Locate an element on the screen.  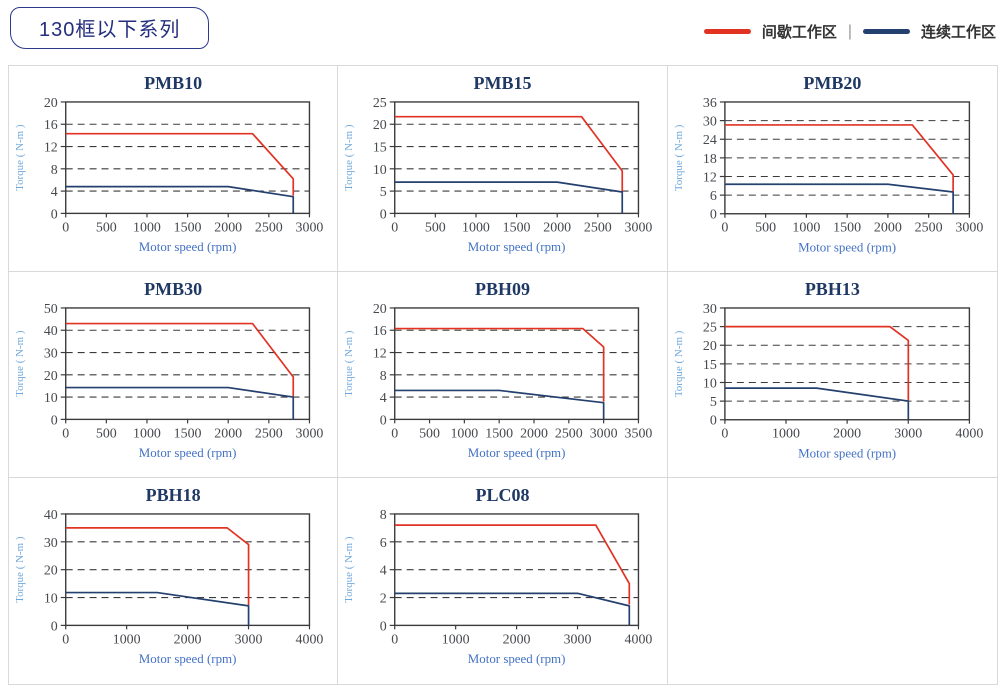
intermittent-zone-swatch is located at coordinates (727, 31).